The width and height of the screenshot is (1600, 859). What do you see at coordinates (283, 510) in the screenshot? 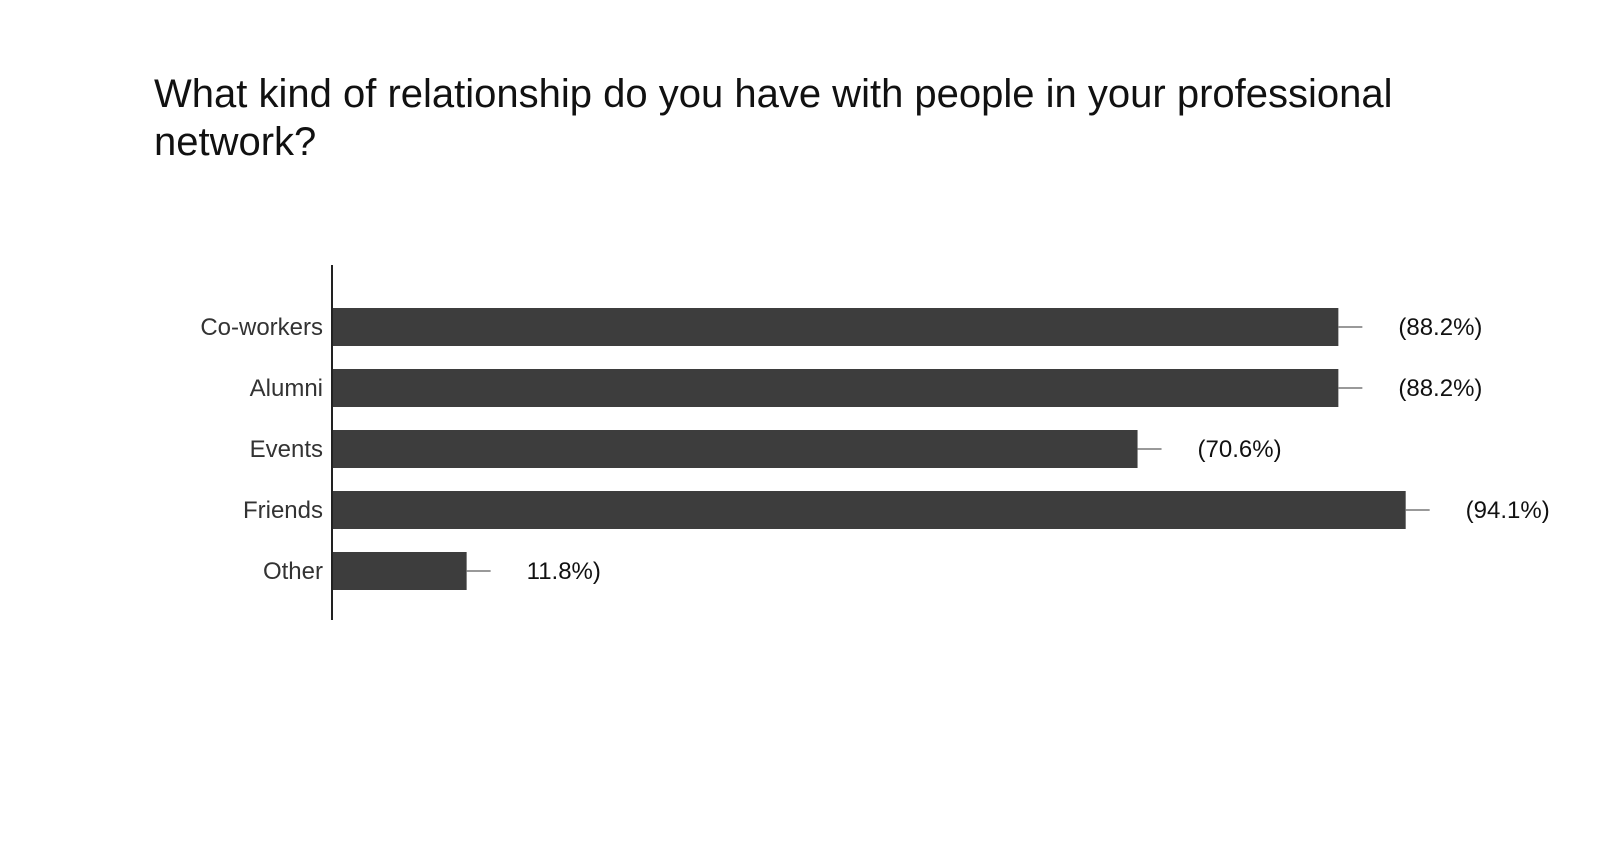
I see `category-label-friends: Friends` at bounding box center [283, 510].